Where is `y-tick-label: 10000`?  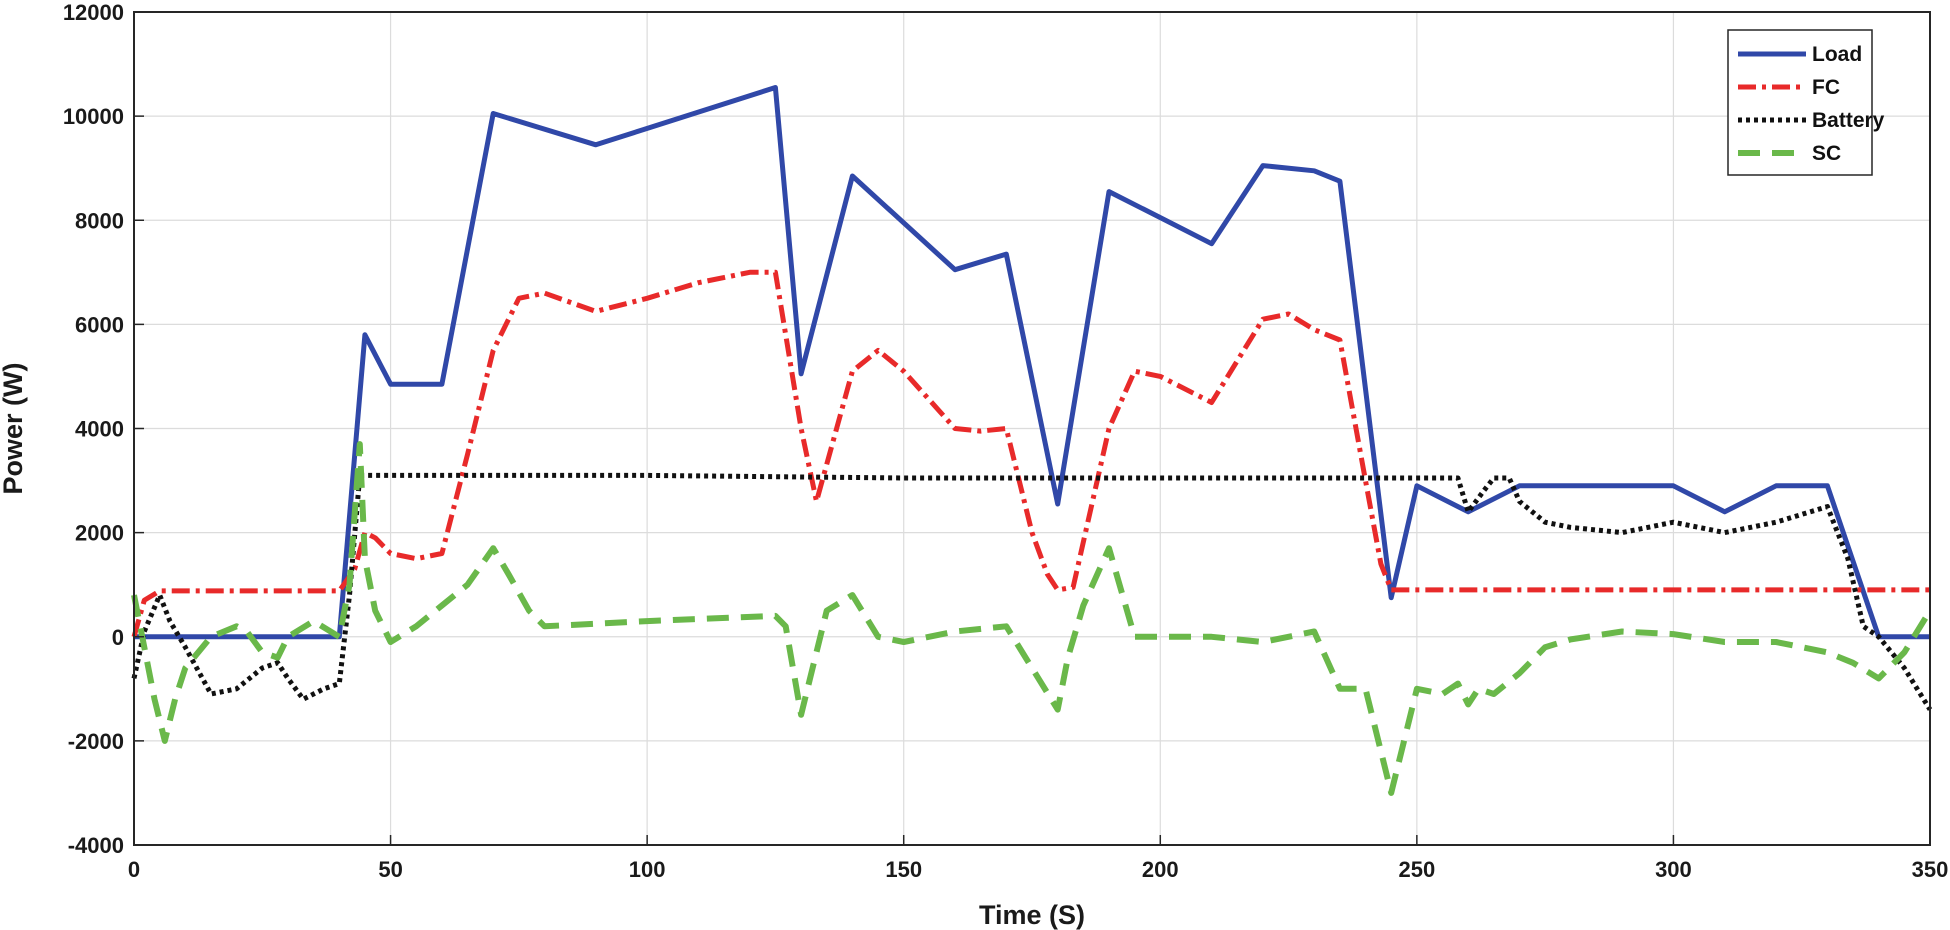
y-tick-label: 10000 is located at coordinates (93, 116).